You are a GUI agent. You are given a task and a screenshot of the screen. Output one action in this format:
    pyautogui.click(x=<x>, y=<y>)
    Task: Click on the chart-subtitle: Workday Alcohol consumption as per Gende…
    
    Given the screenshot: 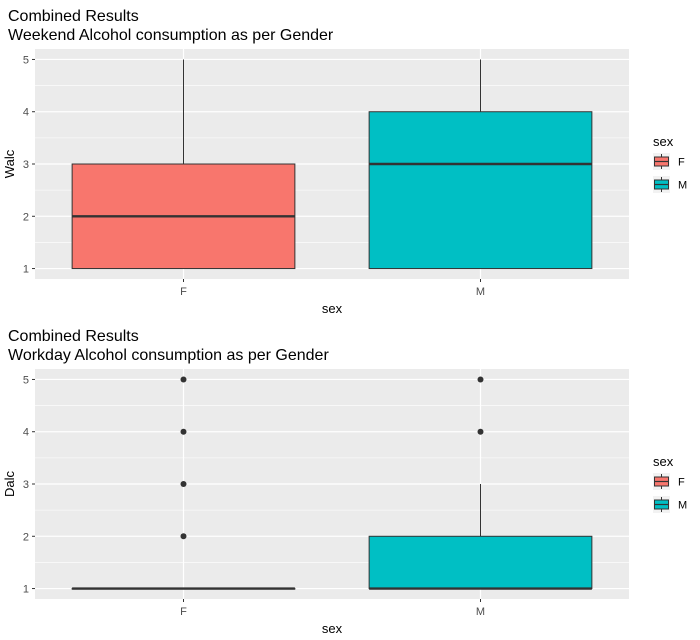 What is the action you would take?
    pyautogui.click(x=168, y=355)
    